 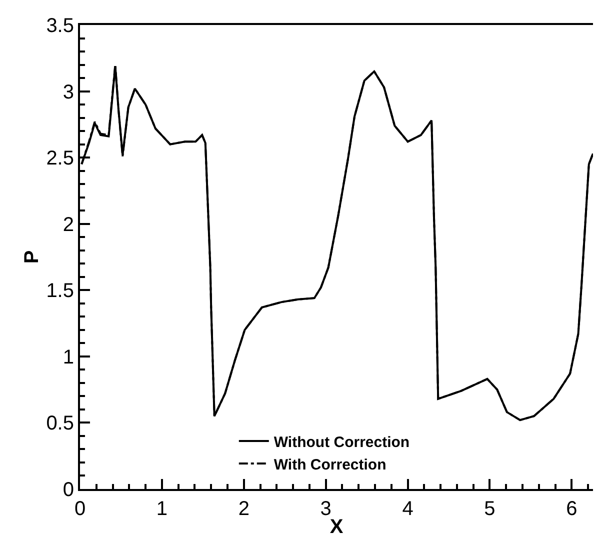 I want to click on x-axis-title: X, so click(x=337, y=527).